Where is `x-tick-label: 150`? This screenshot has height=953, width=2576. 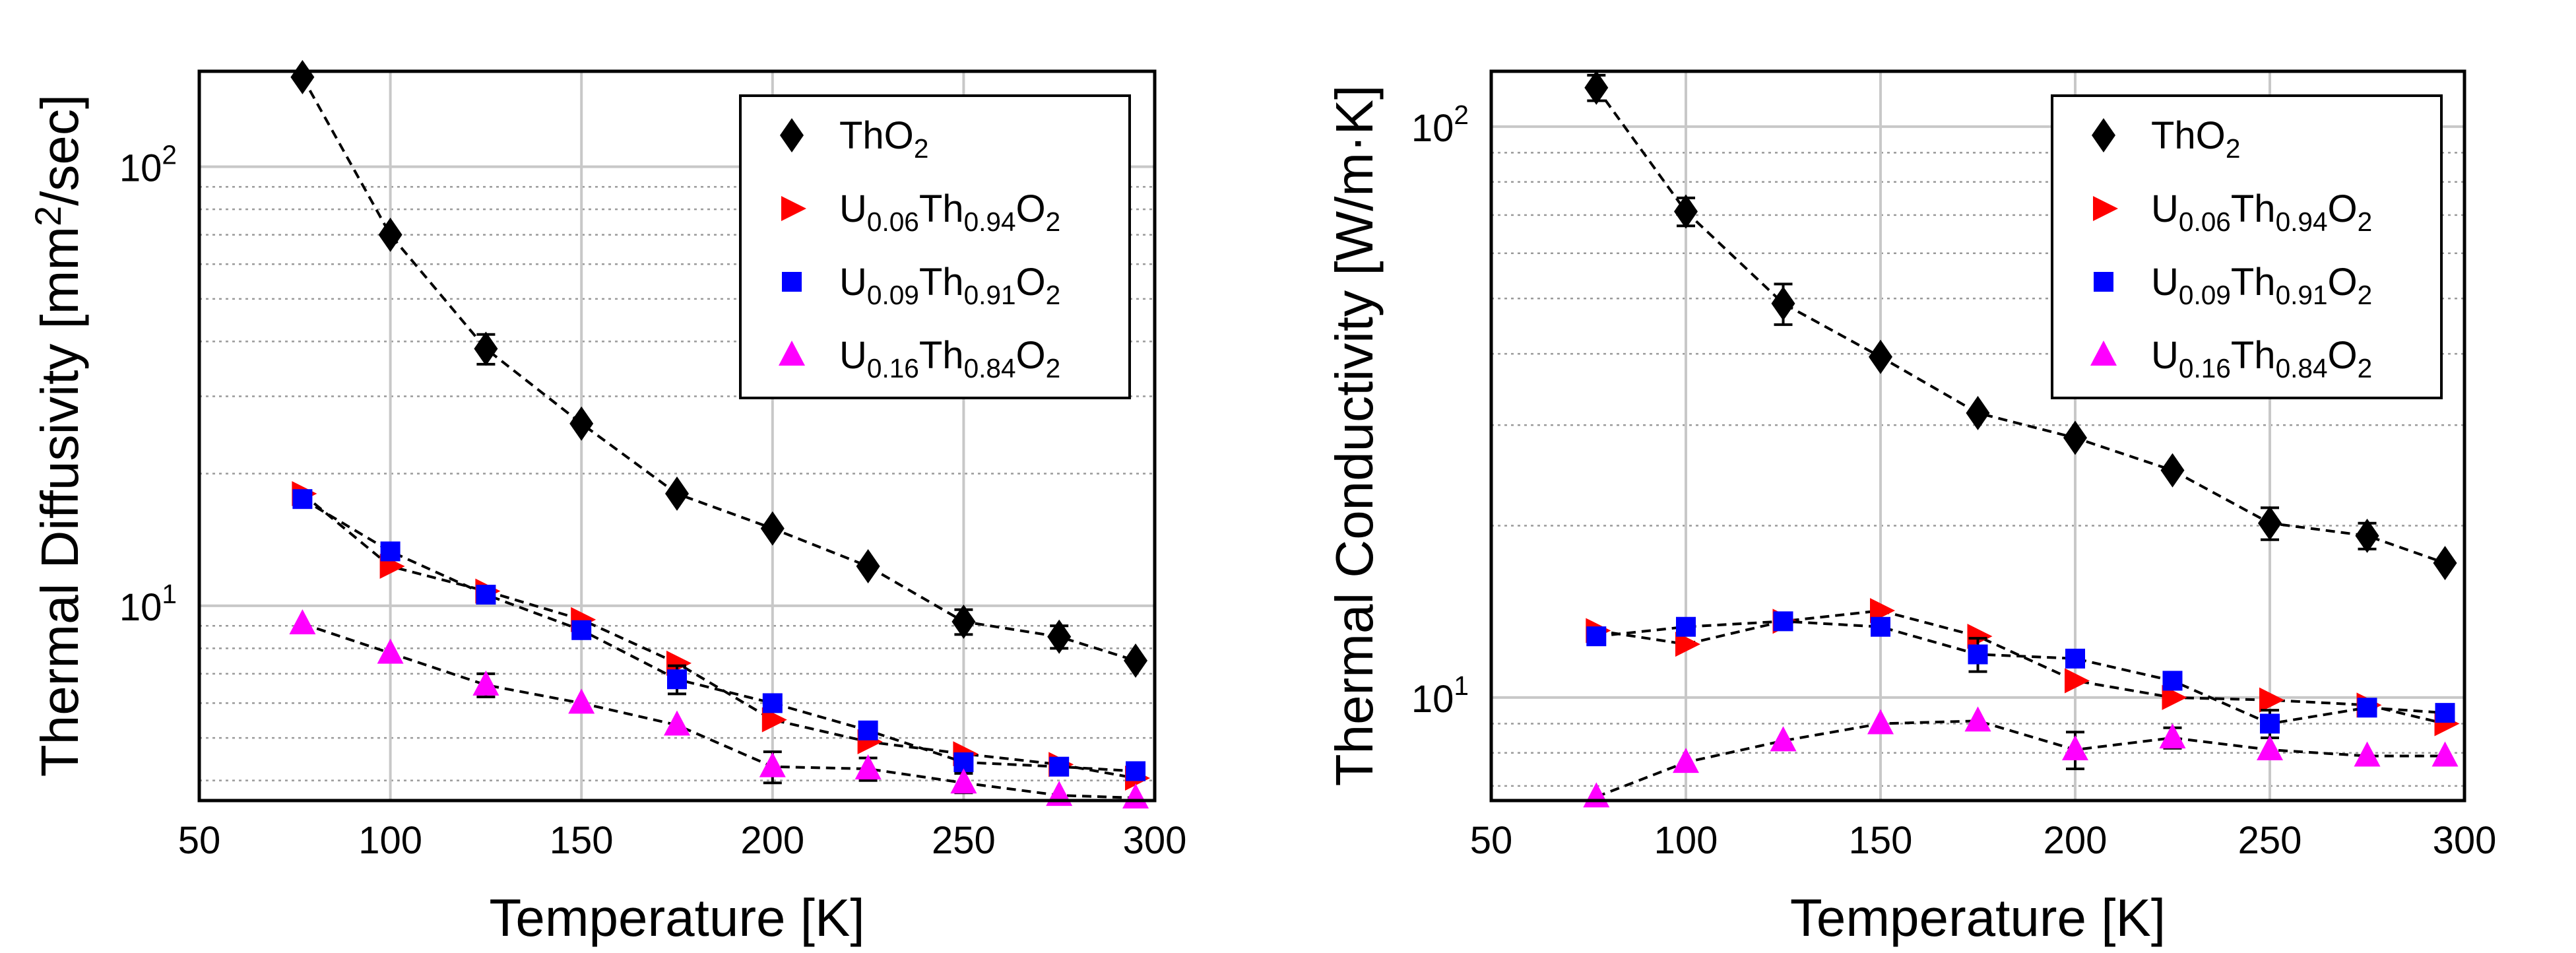
x-tick-label: 150 is located at coordinates (1881, 840).